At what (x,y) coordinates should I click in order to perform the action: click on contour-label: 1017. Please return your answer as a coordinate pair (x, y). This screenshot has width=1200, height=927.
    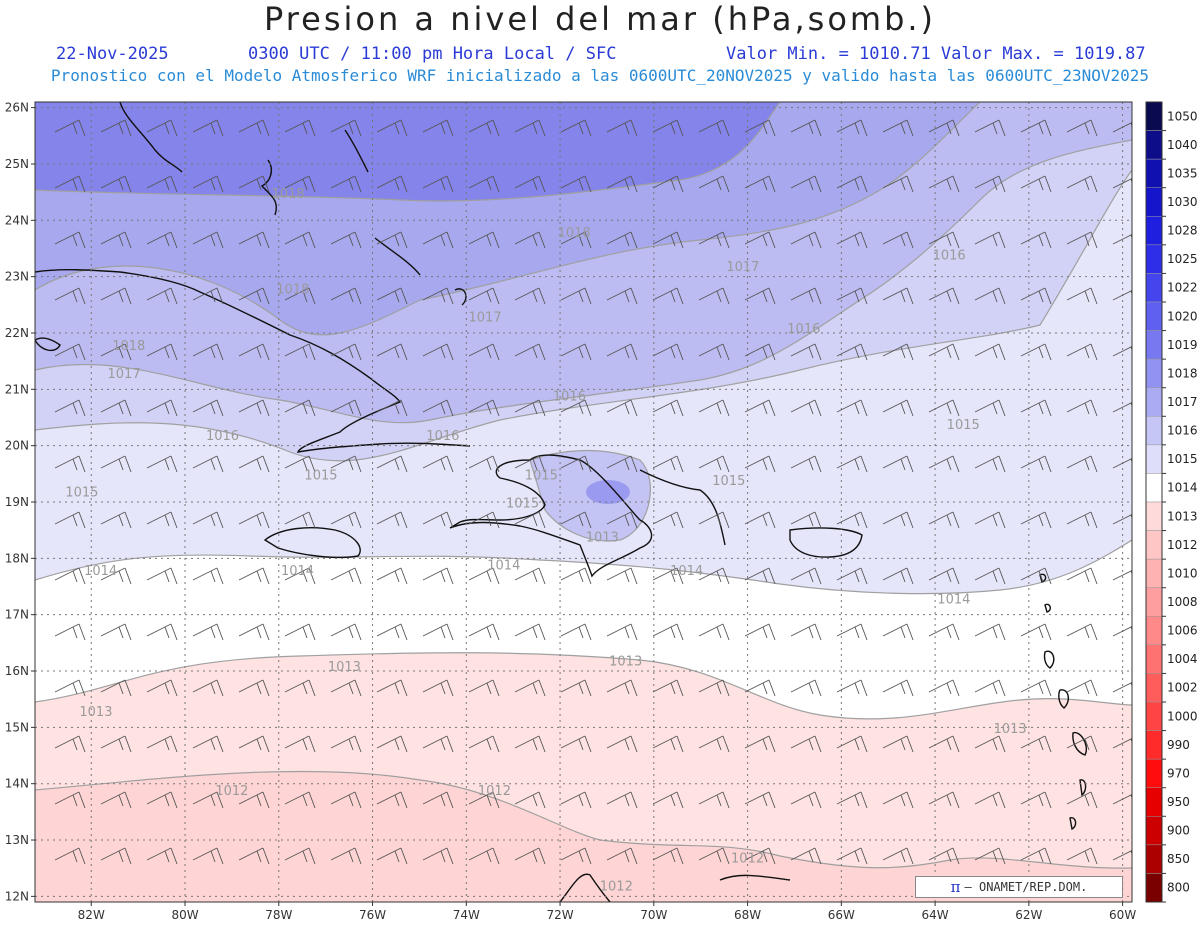
    Looking at the image, I should click on (124, 374).